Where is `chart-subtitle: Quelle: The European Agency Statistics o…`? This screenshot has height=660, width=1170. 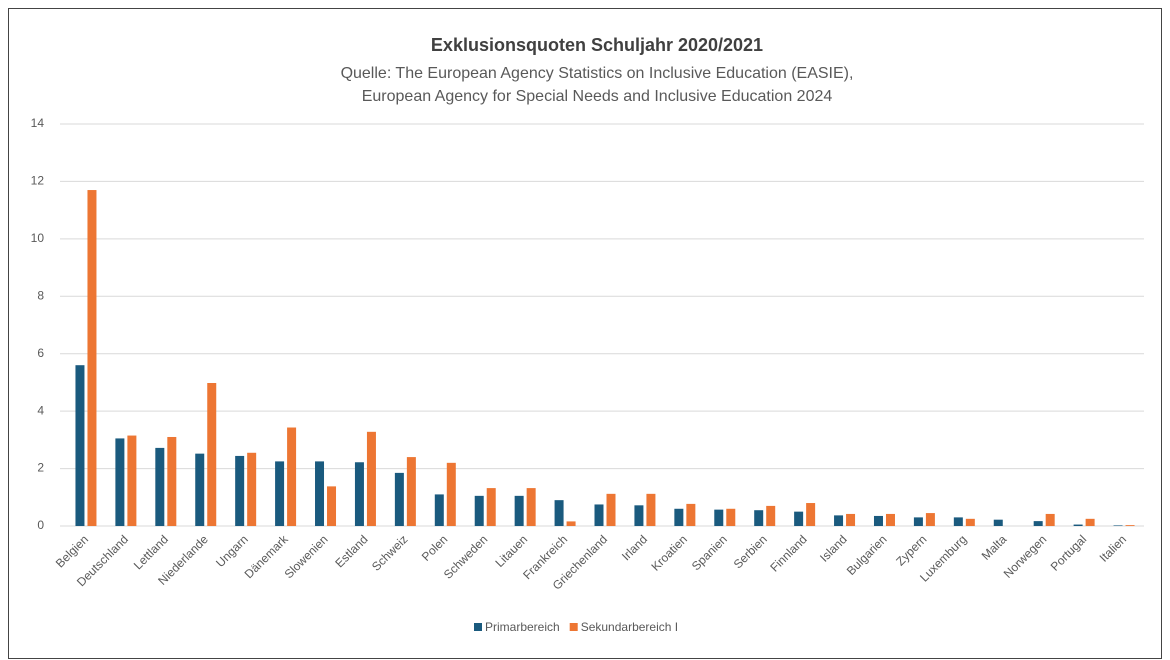
chart-subtitle: Quelle: The European Agency Statistics o… is located at coordinates (597, 73).